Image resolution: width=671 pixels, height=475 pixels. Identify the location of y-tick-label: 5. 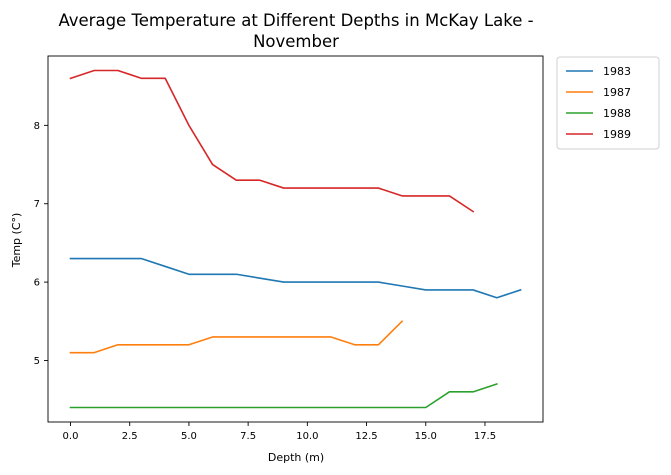
(37, 361).